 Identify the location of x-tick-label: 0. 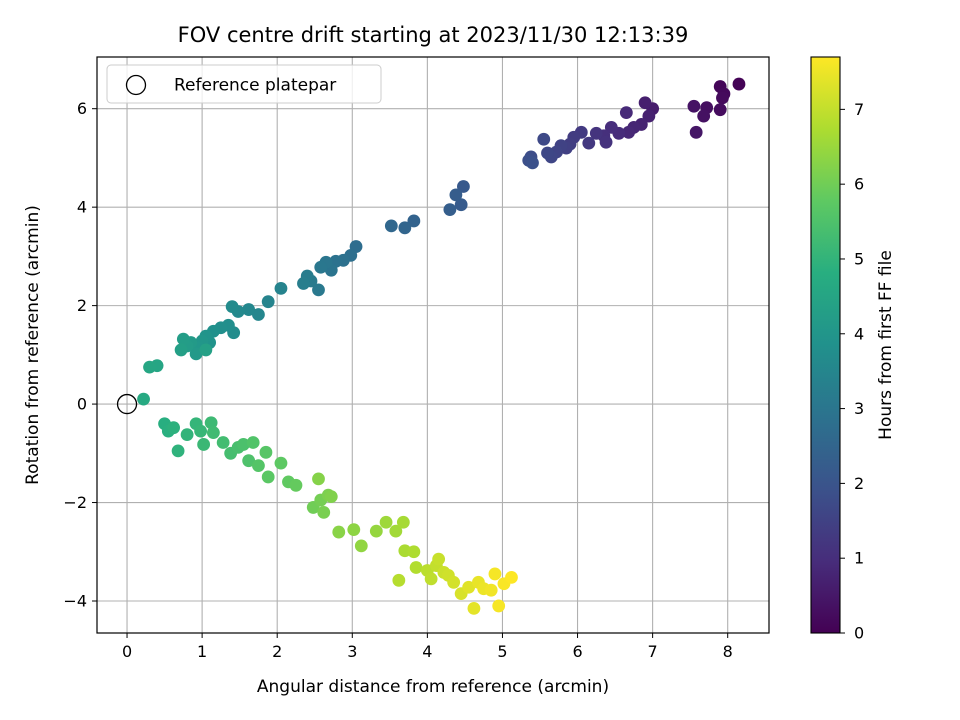
(127, 651).